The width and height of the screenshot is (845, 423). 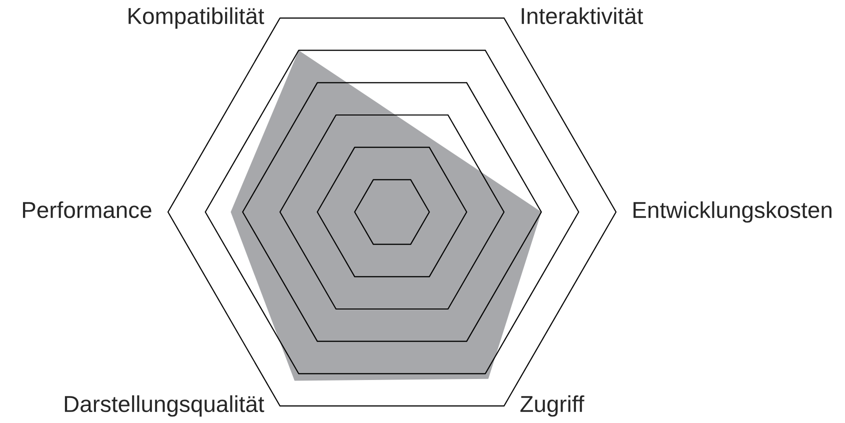 What do you see at coordinates (164, 406) in the screenshot?
I see `spoke-label: Darstellungsqualität` at bounding box center [164, 406].